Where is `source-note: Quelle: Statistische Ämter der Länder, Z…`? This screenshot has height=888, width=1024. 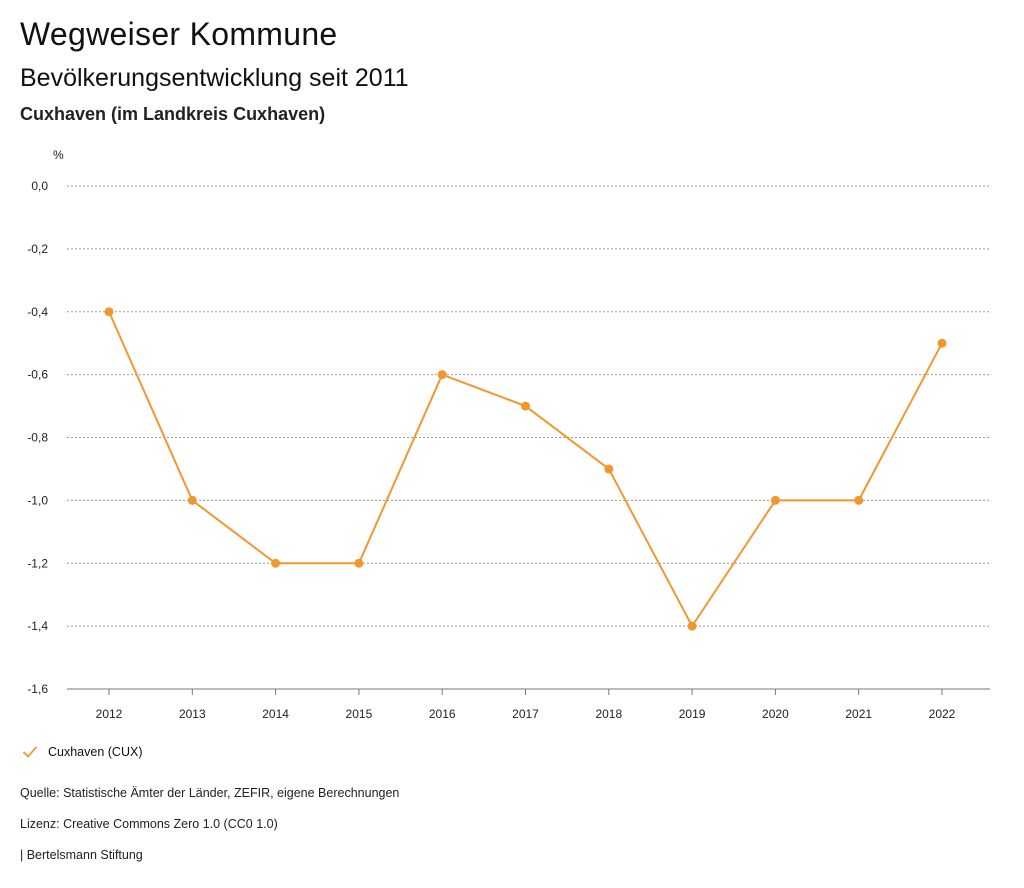 source-note: Quelle: Statistische Ämter der Länder, Z… is located at coordinates (210, 793).